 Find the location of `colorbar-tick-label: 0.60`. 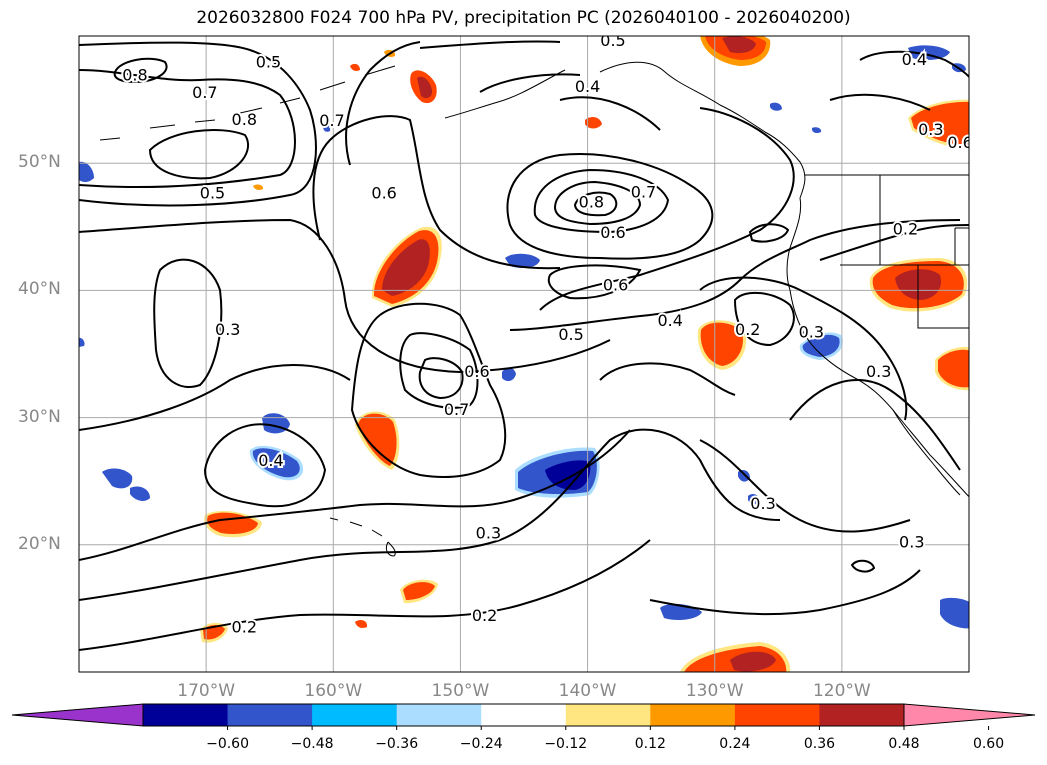

colorbar-tick-label: 0.60 is located at coordinates (988, 744).